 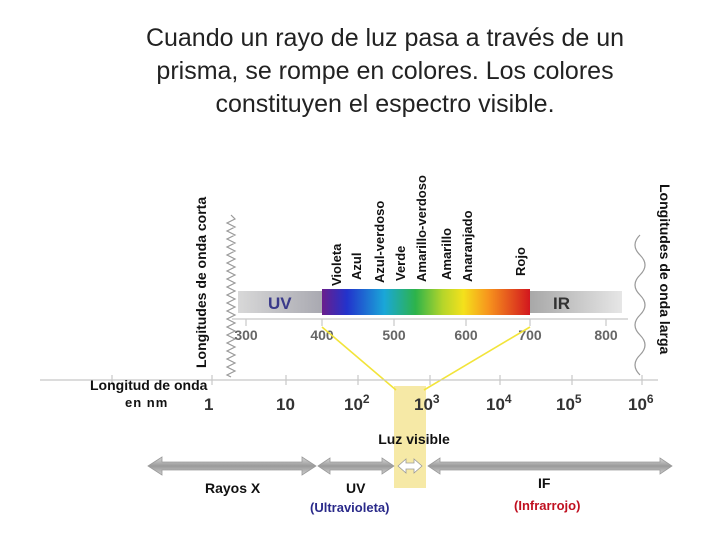 What do you see at coordinates (578, 399) in the screenshot?
I see `scale-exponent: 5` at bounding box center [578, 399].